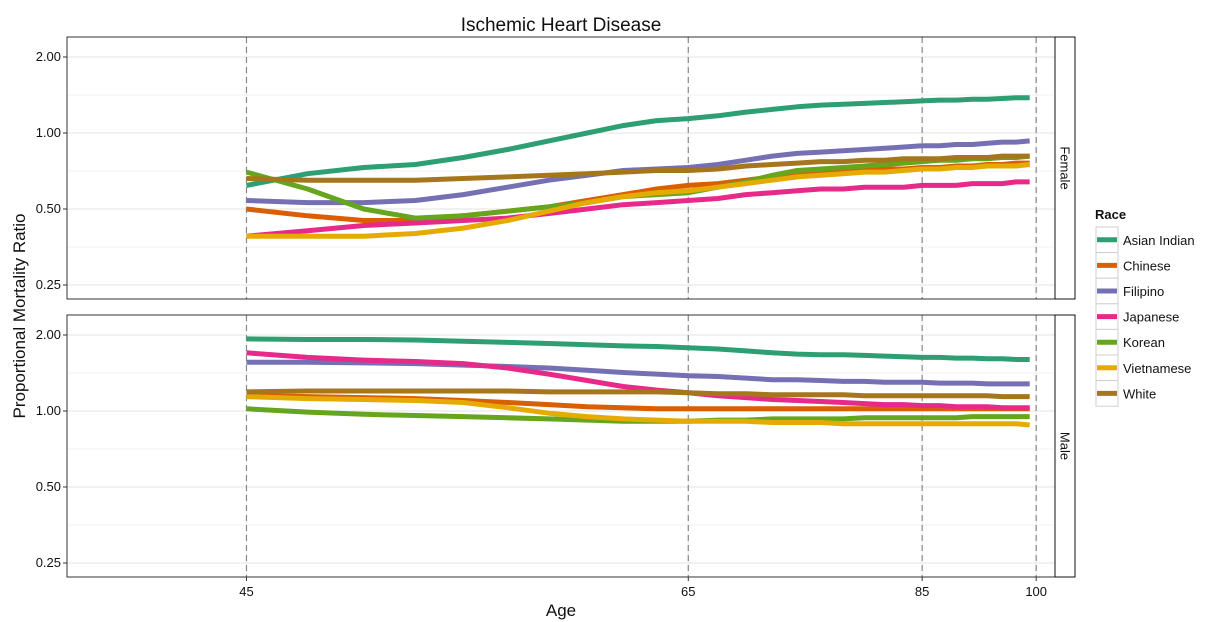 Image resolution: width=1206 pixels, height=622 pixels. I want to click on chart-title: Ischemic Heart Disease, so click(561, 25).